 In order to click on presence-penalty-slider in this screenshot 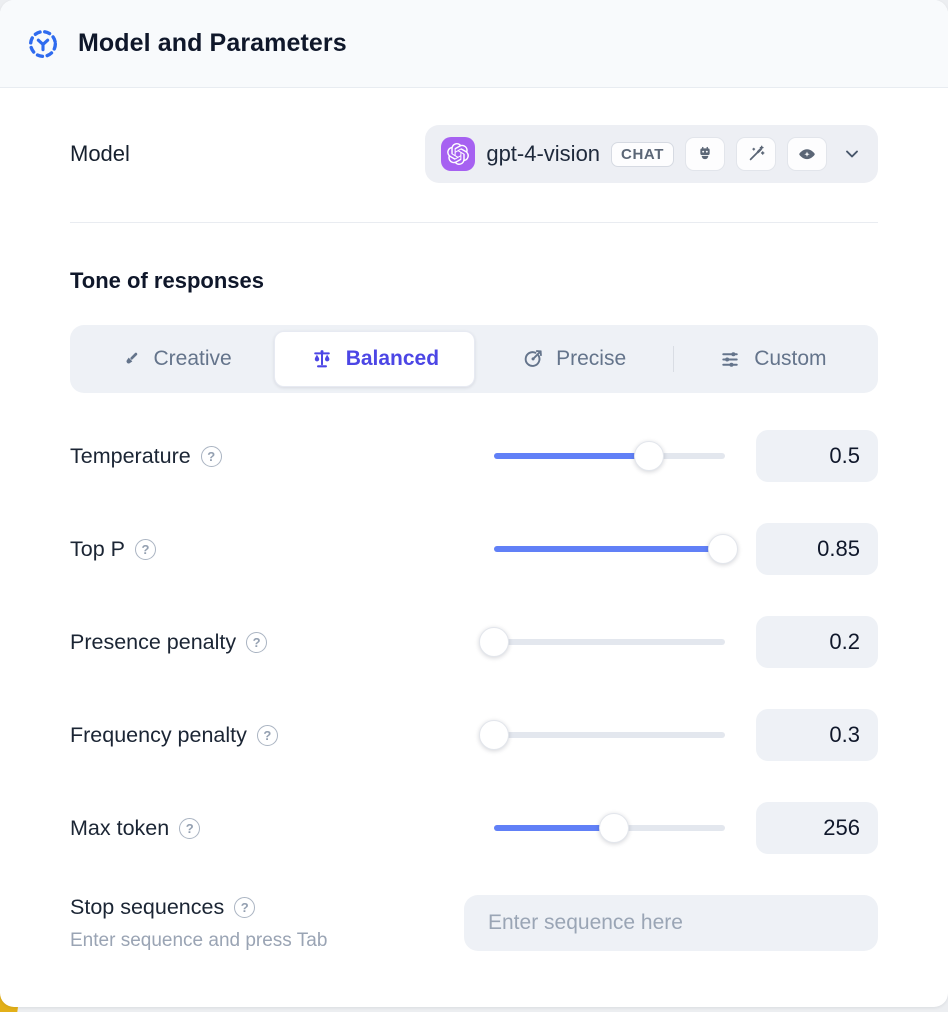, I will do `click(602, 642)`.